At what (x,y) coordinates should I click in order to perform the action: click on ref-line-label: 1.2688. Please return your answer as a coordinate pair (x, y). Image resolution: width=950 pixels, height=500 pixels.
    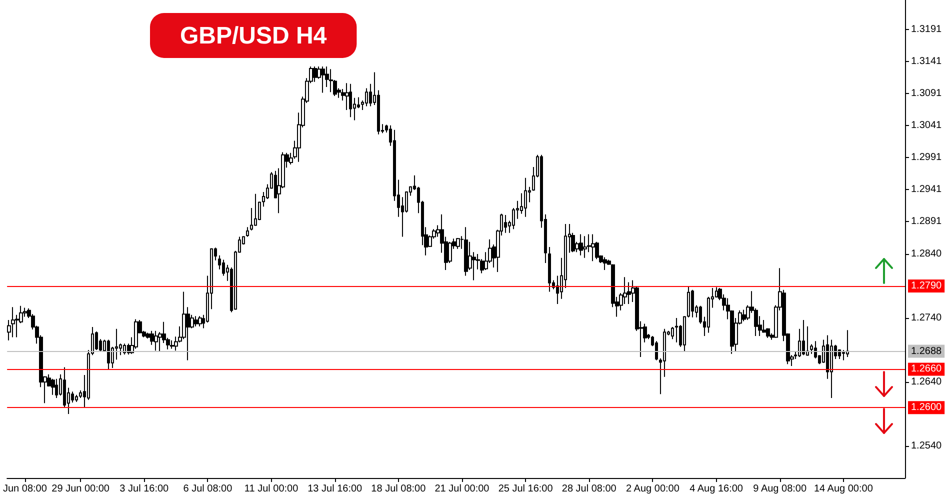
    Looking at the image, I should click on (926, 351).